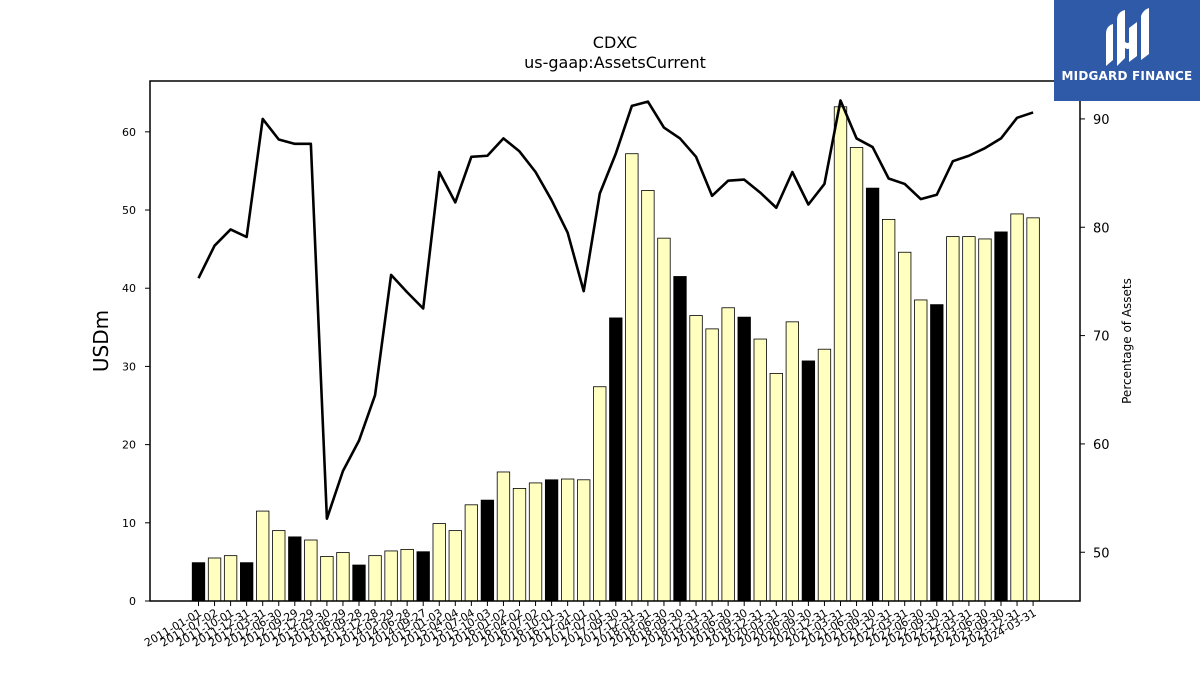 This screenshot has width=1200, height=675. What do you see at coordinates (129, 210) in the screenshot?
I see `y-tick-label: 50` at bounding box center [129, 210].